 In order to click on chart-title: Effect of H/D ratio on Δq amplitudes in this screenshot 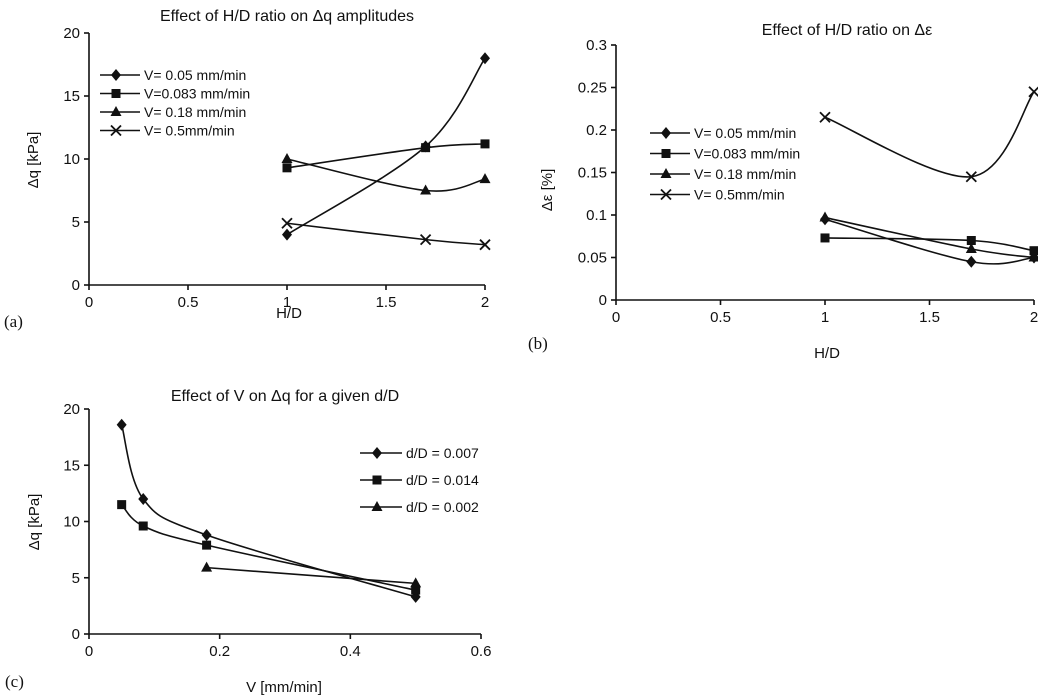, I will do `click(287, 16)`.